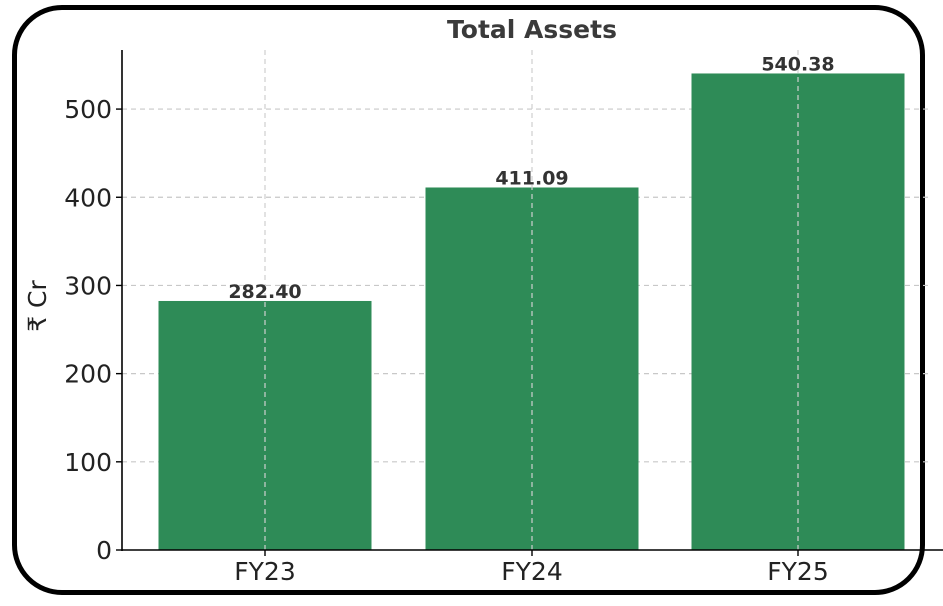 Image resolution: width=943 pixels, height=606 pixels. I want to click on y-tick-label: 500, so click(88, 109).